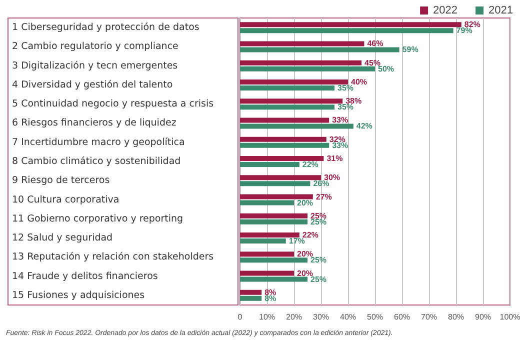 This screenshot has width=528, height=345. Describe the element at coordinates (98, 142) in the screenshot. I see `y-tick-label: 7 Incertidumbre macro y geopolítica` at that location.